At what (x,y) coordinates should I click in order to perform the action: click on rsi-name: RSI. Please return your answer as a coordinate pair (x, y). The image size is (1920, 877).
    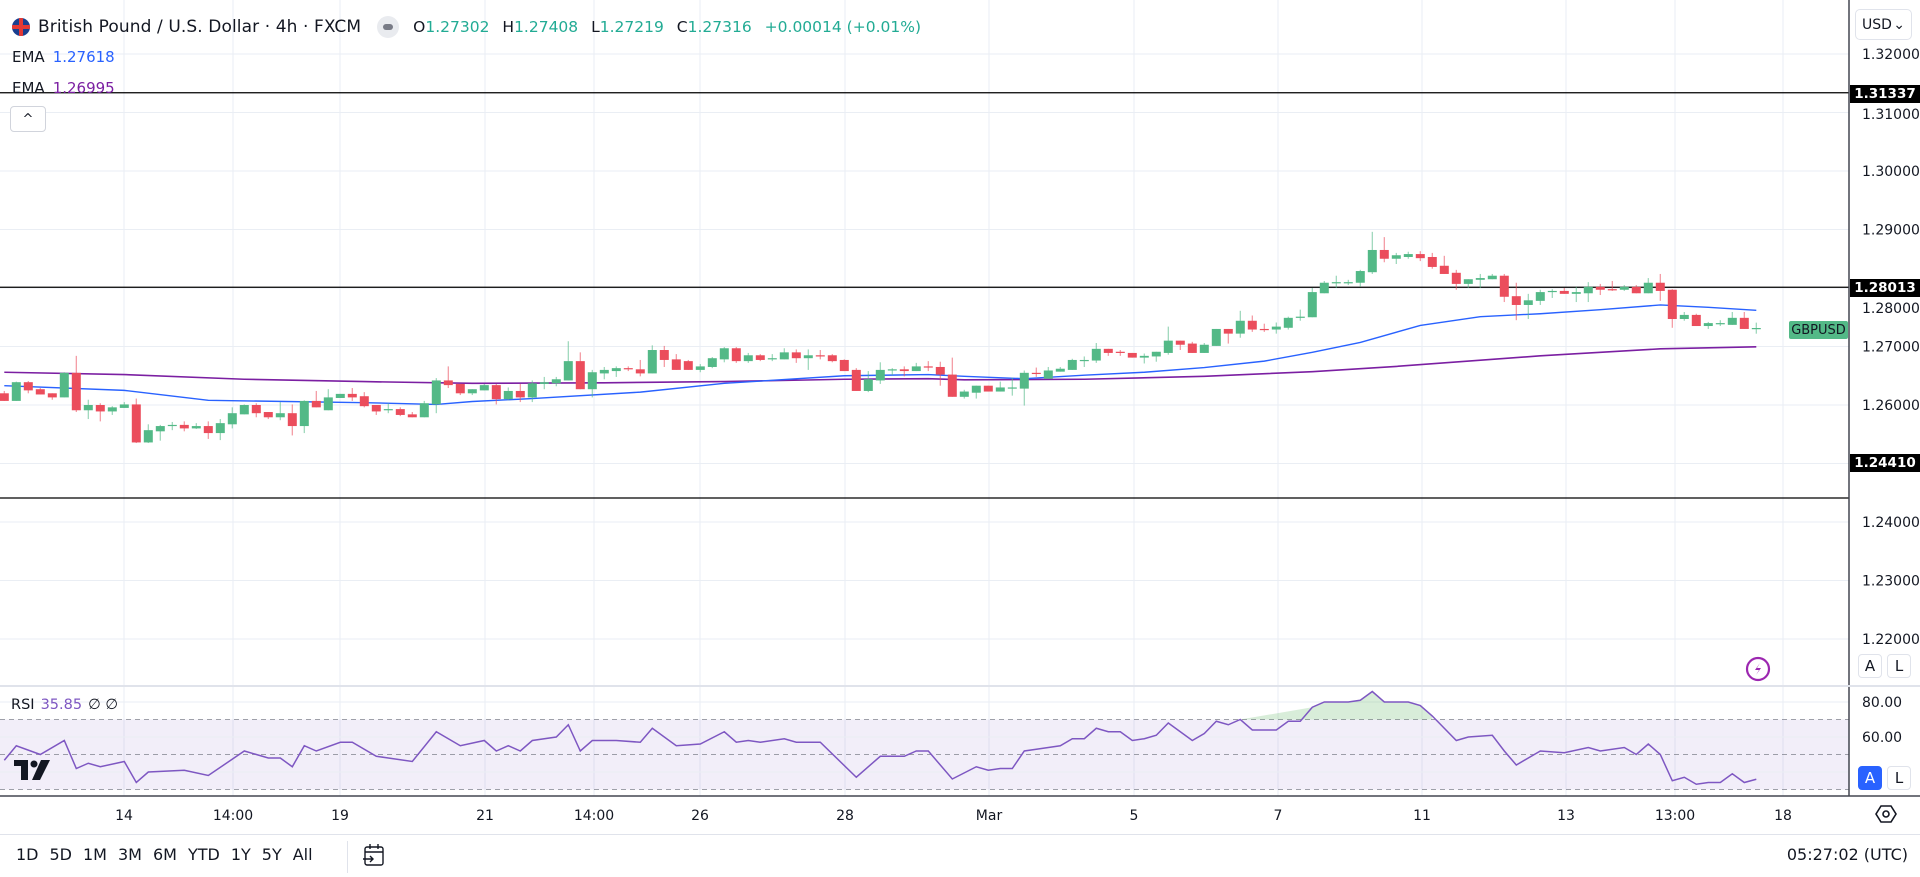
    Looking at the image, I should click on (23, 705).